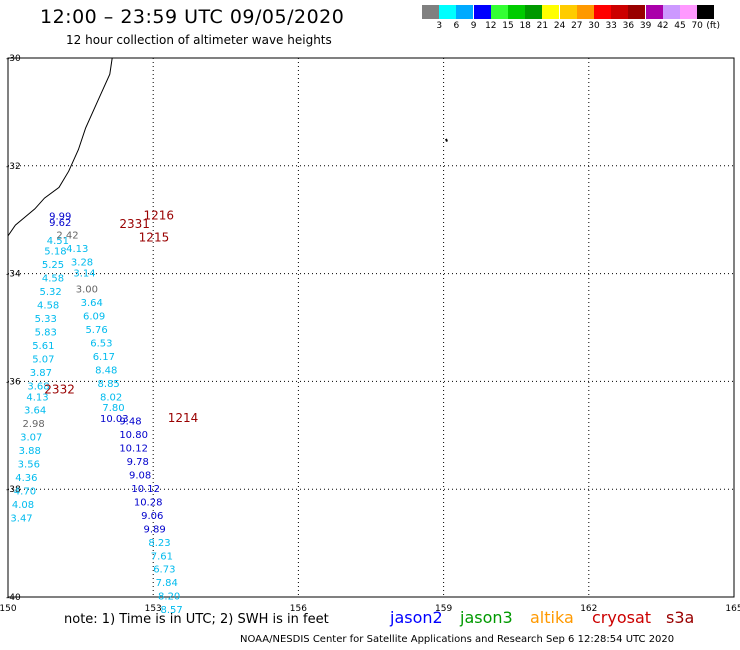 The height and width of the screenshot is (650, 740). I want to click on scale-label: 39, so click(645, 26).